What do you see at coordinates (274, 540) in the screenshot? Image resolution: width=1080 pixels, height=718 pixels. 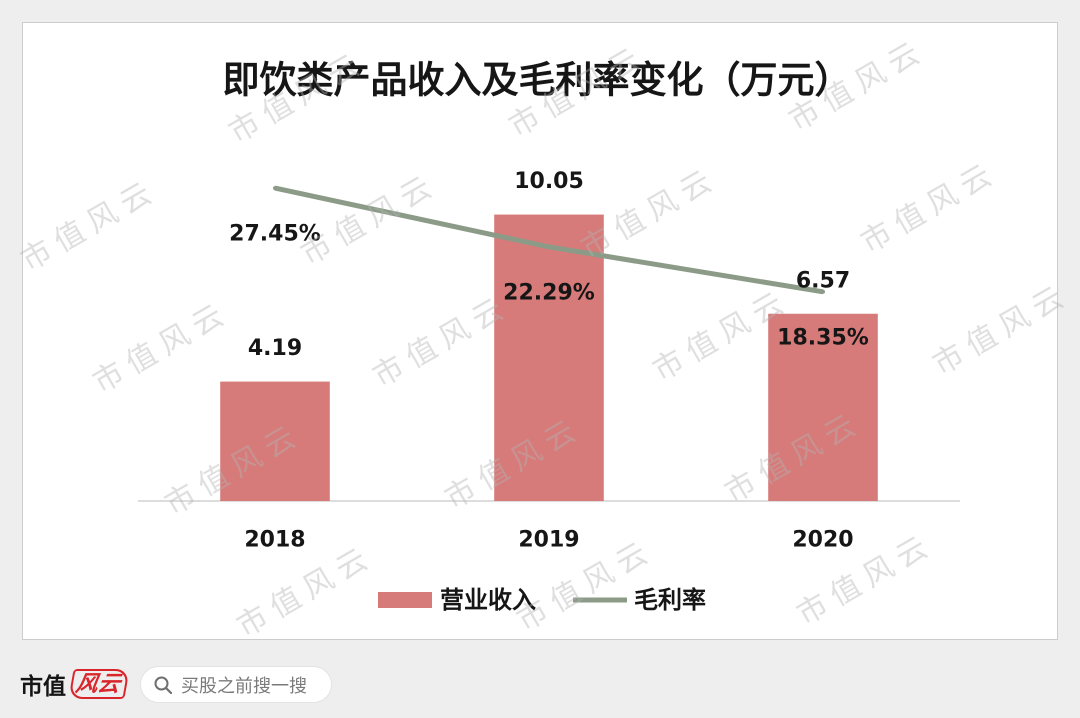 I see `x-tick-label-2018: 2018` at bounding box center [274, 540].